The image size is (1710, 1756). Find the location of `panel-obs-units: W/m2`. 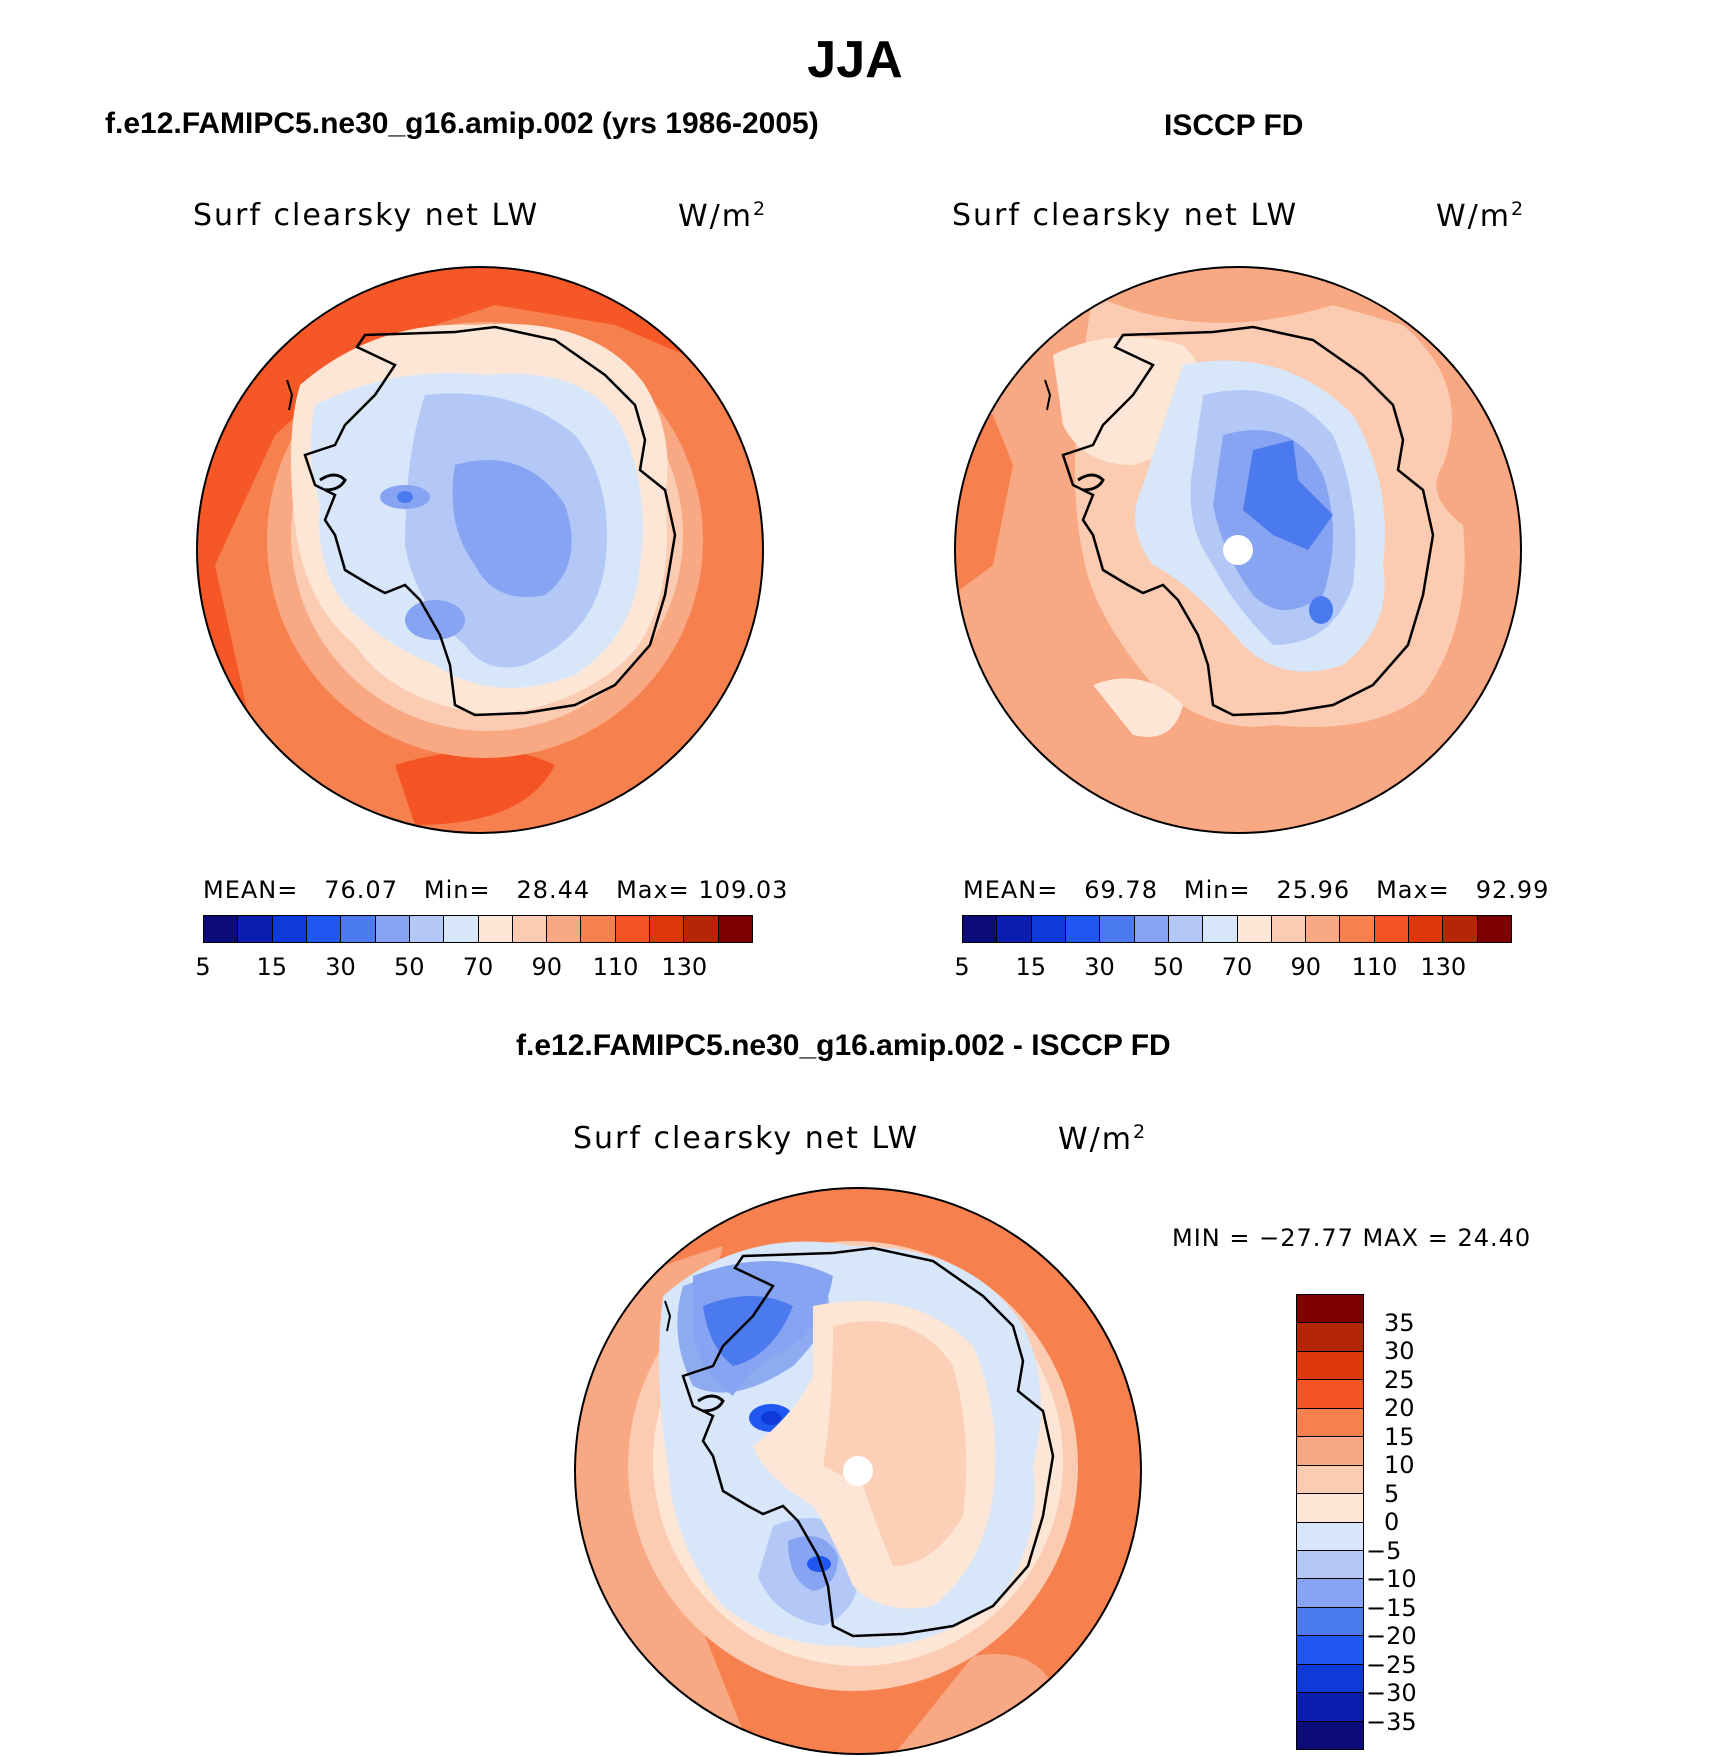

panel-obs-units: W/m2 is located at coordinates (1481, 216).